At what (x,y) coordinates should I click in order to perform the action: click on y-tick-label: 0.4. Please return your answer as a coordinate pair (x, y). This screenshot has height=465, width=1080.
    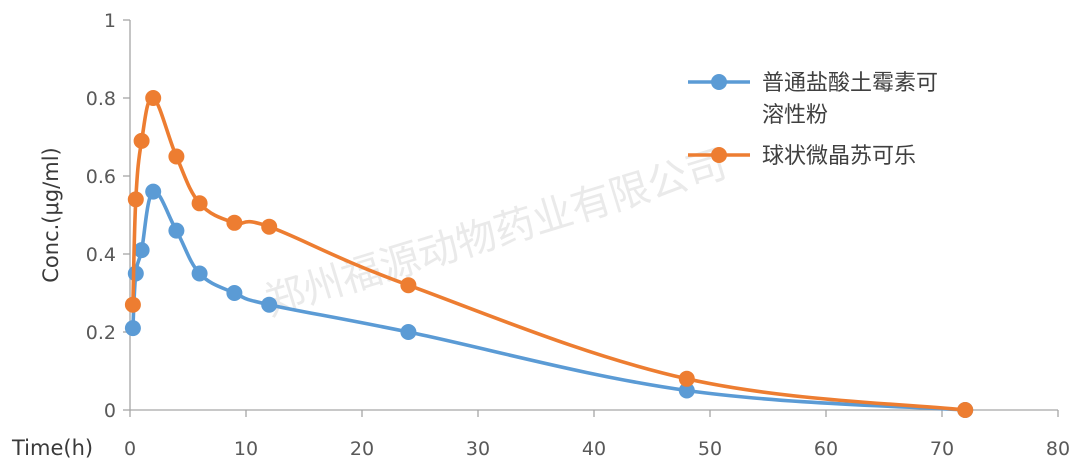
    Looking at the image, I should click on (101, 255).